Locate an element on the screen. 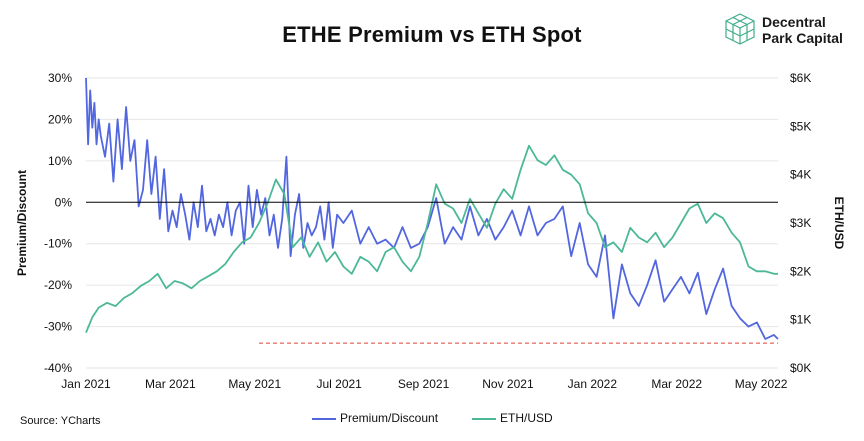 The width and height of the screenshot is (864, 441). x-tick-label: May 2021 is located at coordinates (254, 384).